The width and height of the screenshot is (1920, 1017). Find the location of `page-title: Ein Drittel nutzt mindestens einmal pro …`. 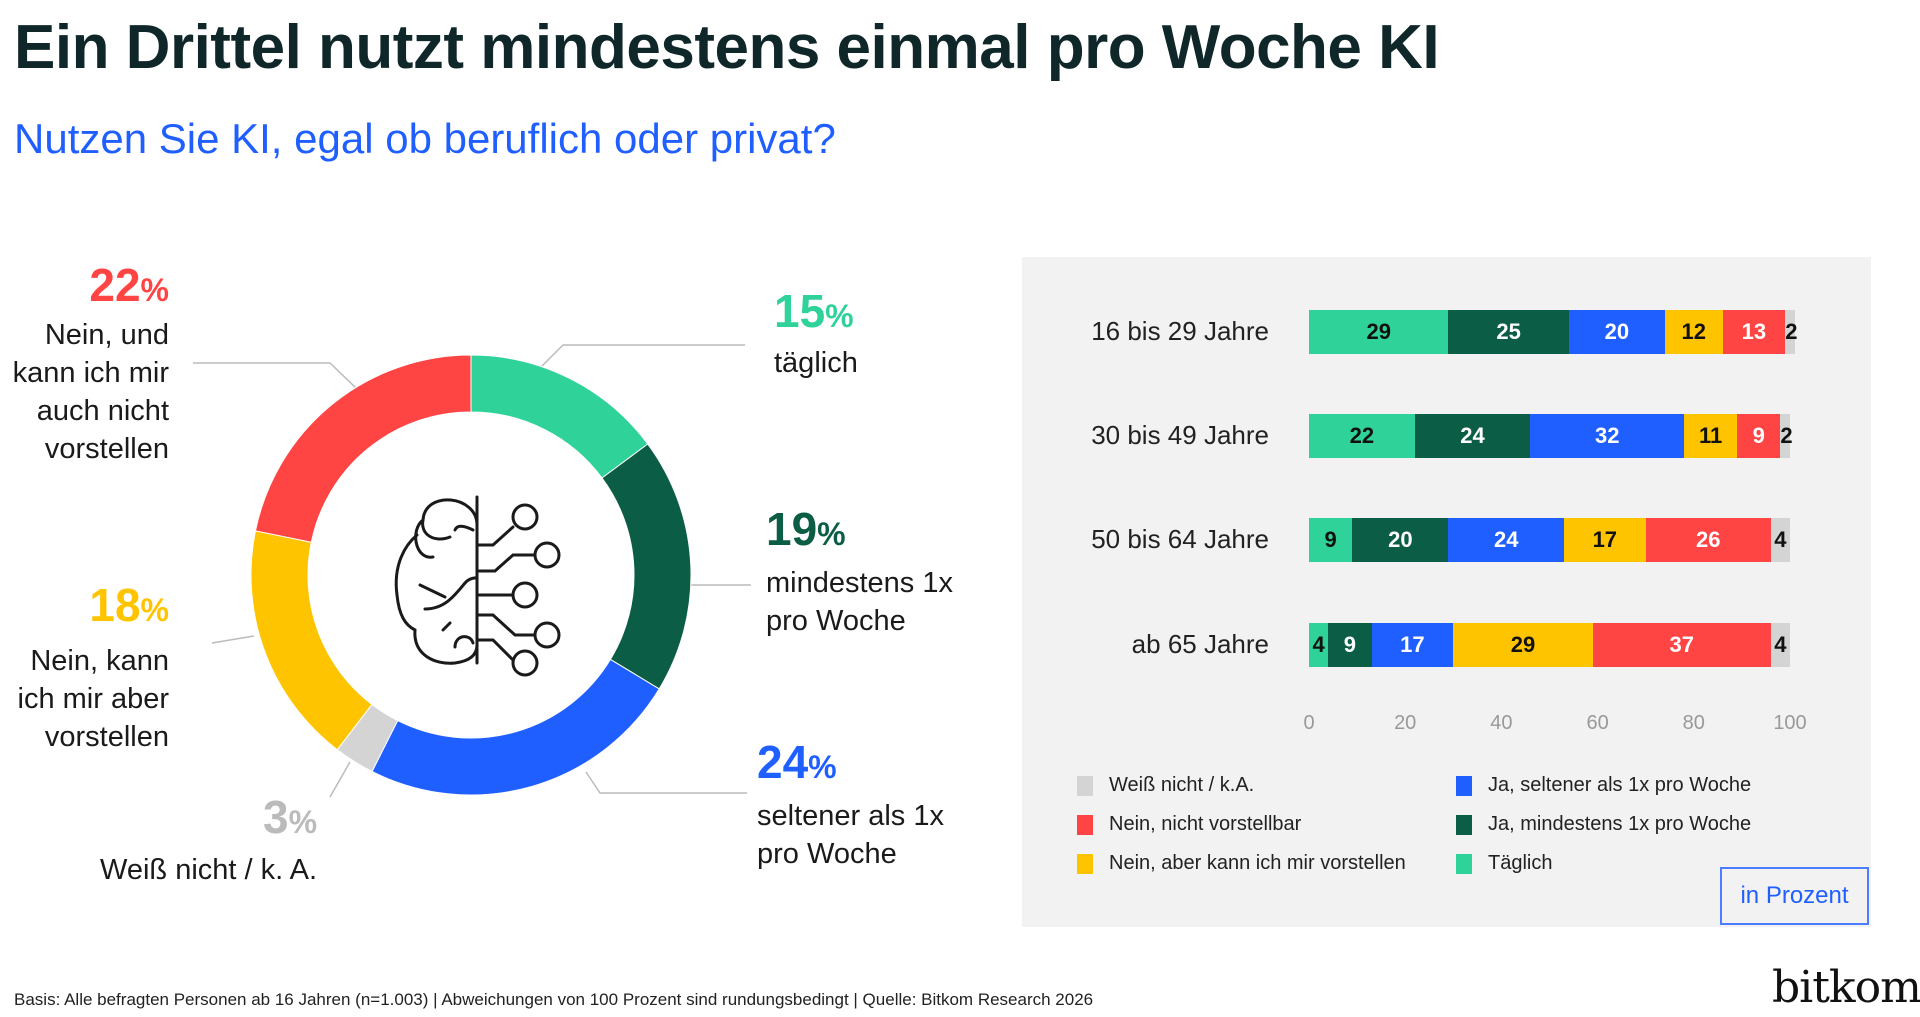

page-title: Ein Drittel nutzt mindestens einmal pro … is located at coordinates (727, 47).